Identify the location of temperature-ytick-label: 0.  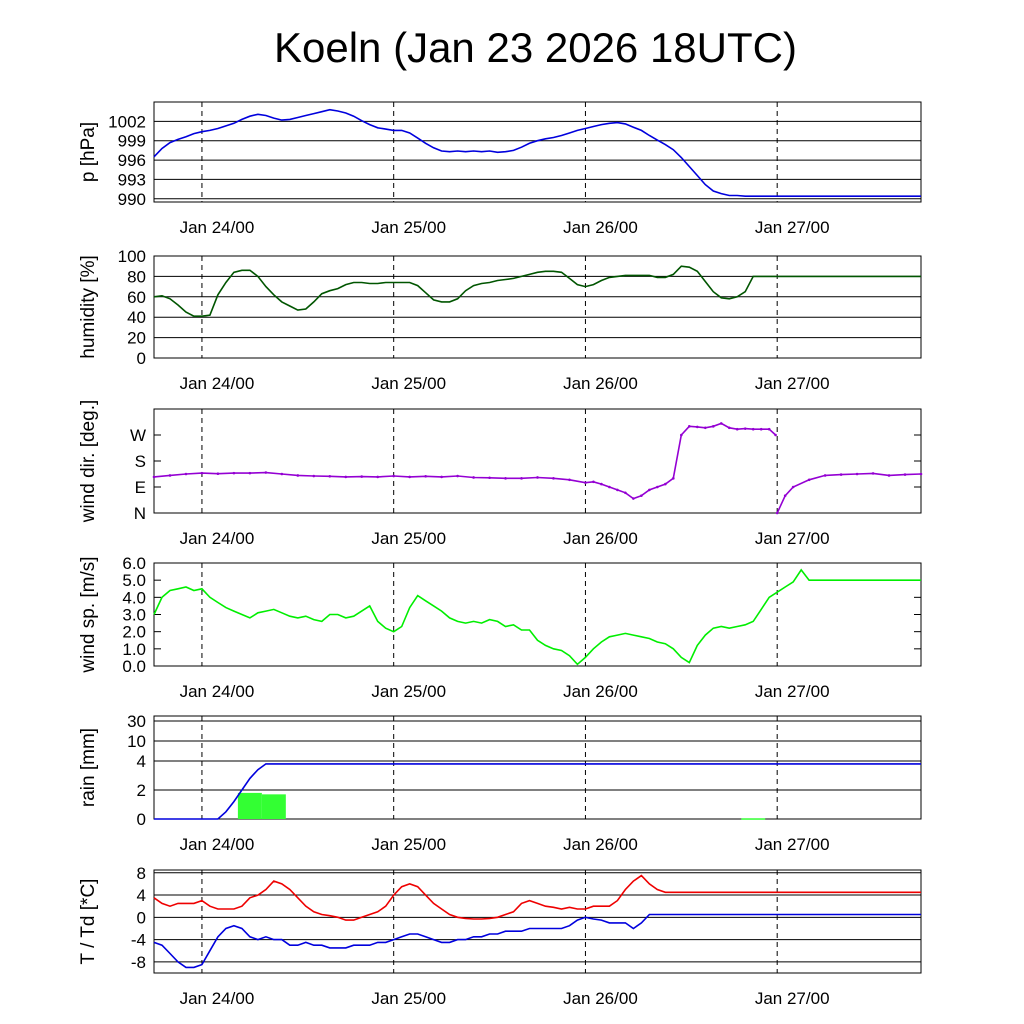
(141, 917).